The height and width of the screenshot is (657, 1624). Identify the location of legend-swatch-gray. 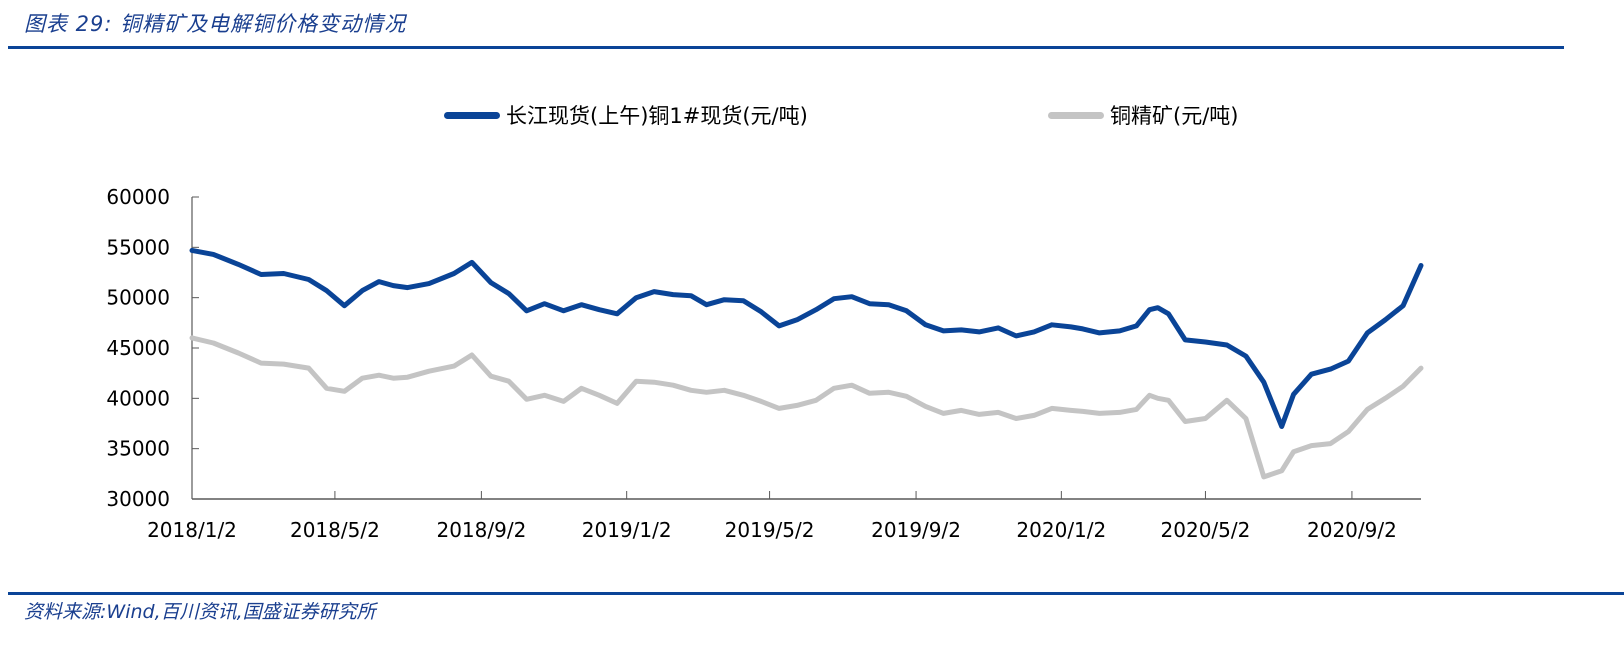
(1076, 115).